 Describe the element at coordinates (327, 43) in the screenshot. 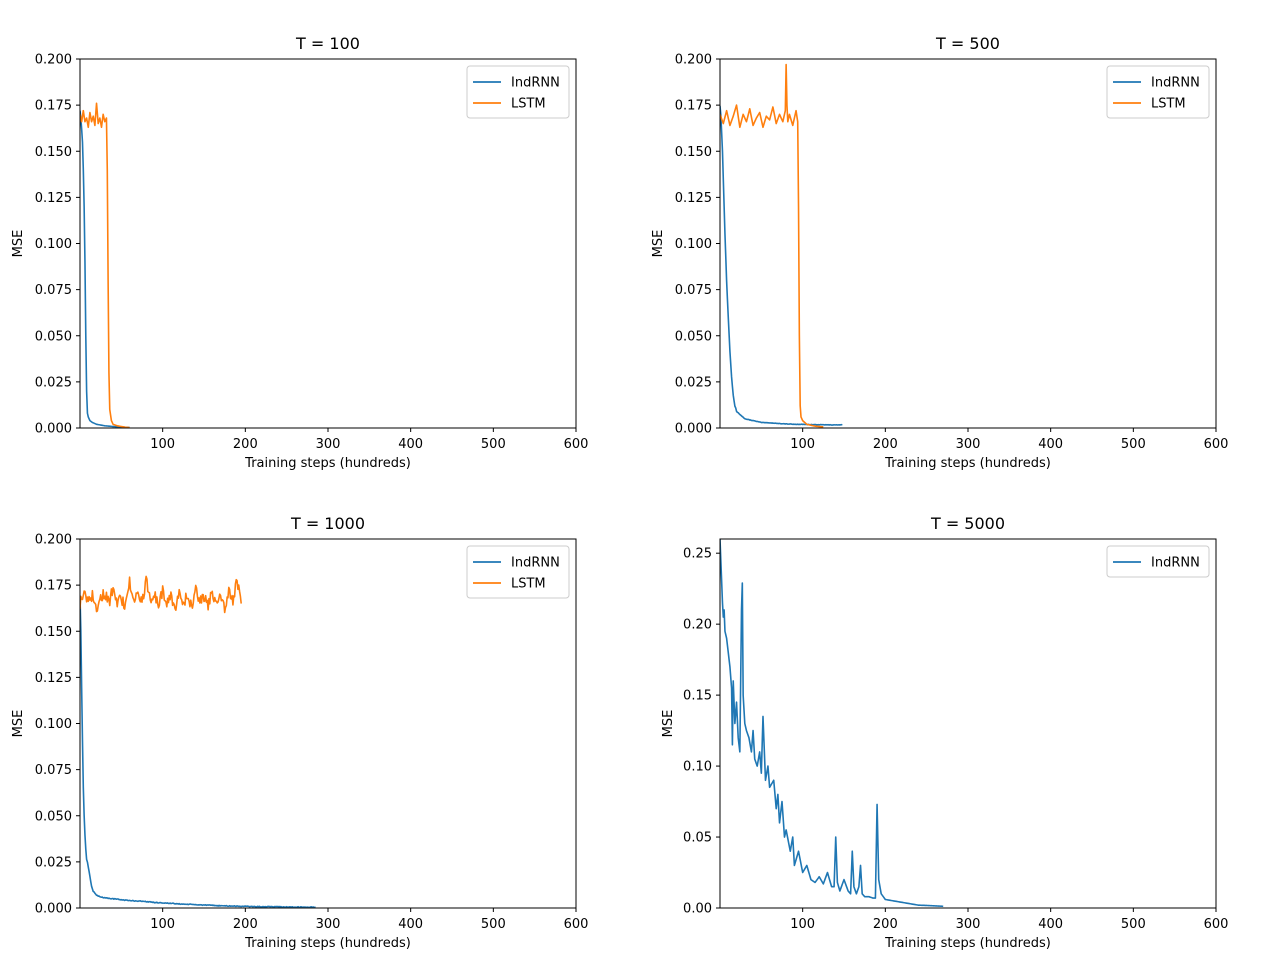

I see `chart-title: T = 100` at that location.